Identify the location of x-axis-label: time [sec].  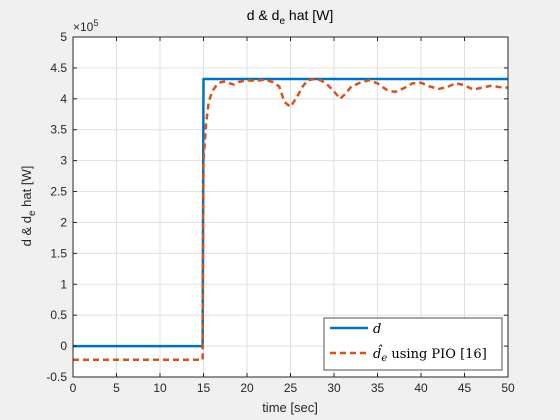
(290, 407).